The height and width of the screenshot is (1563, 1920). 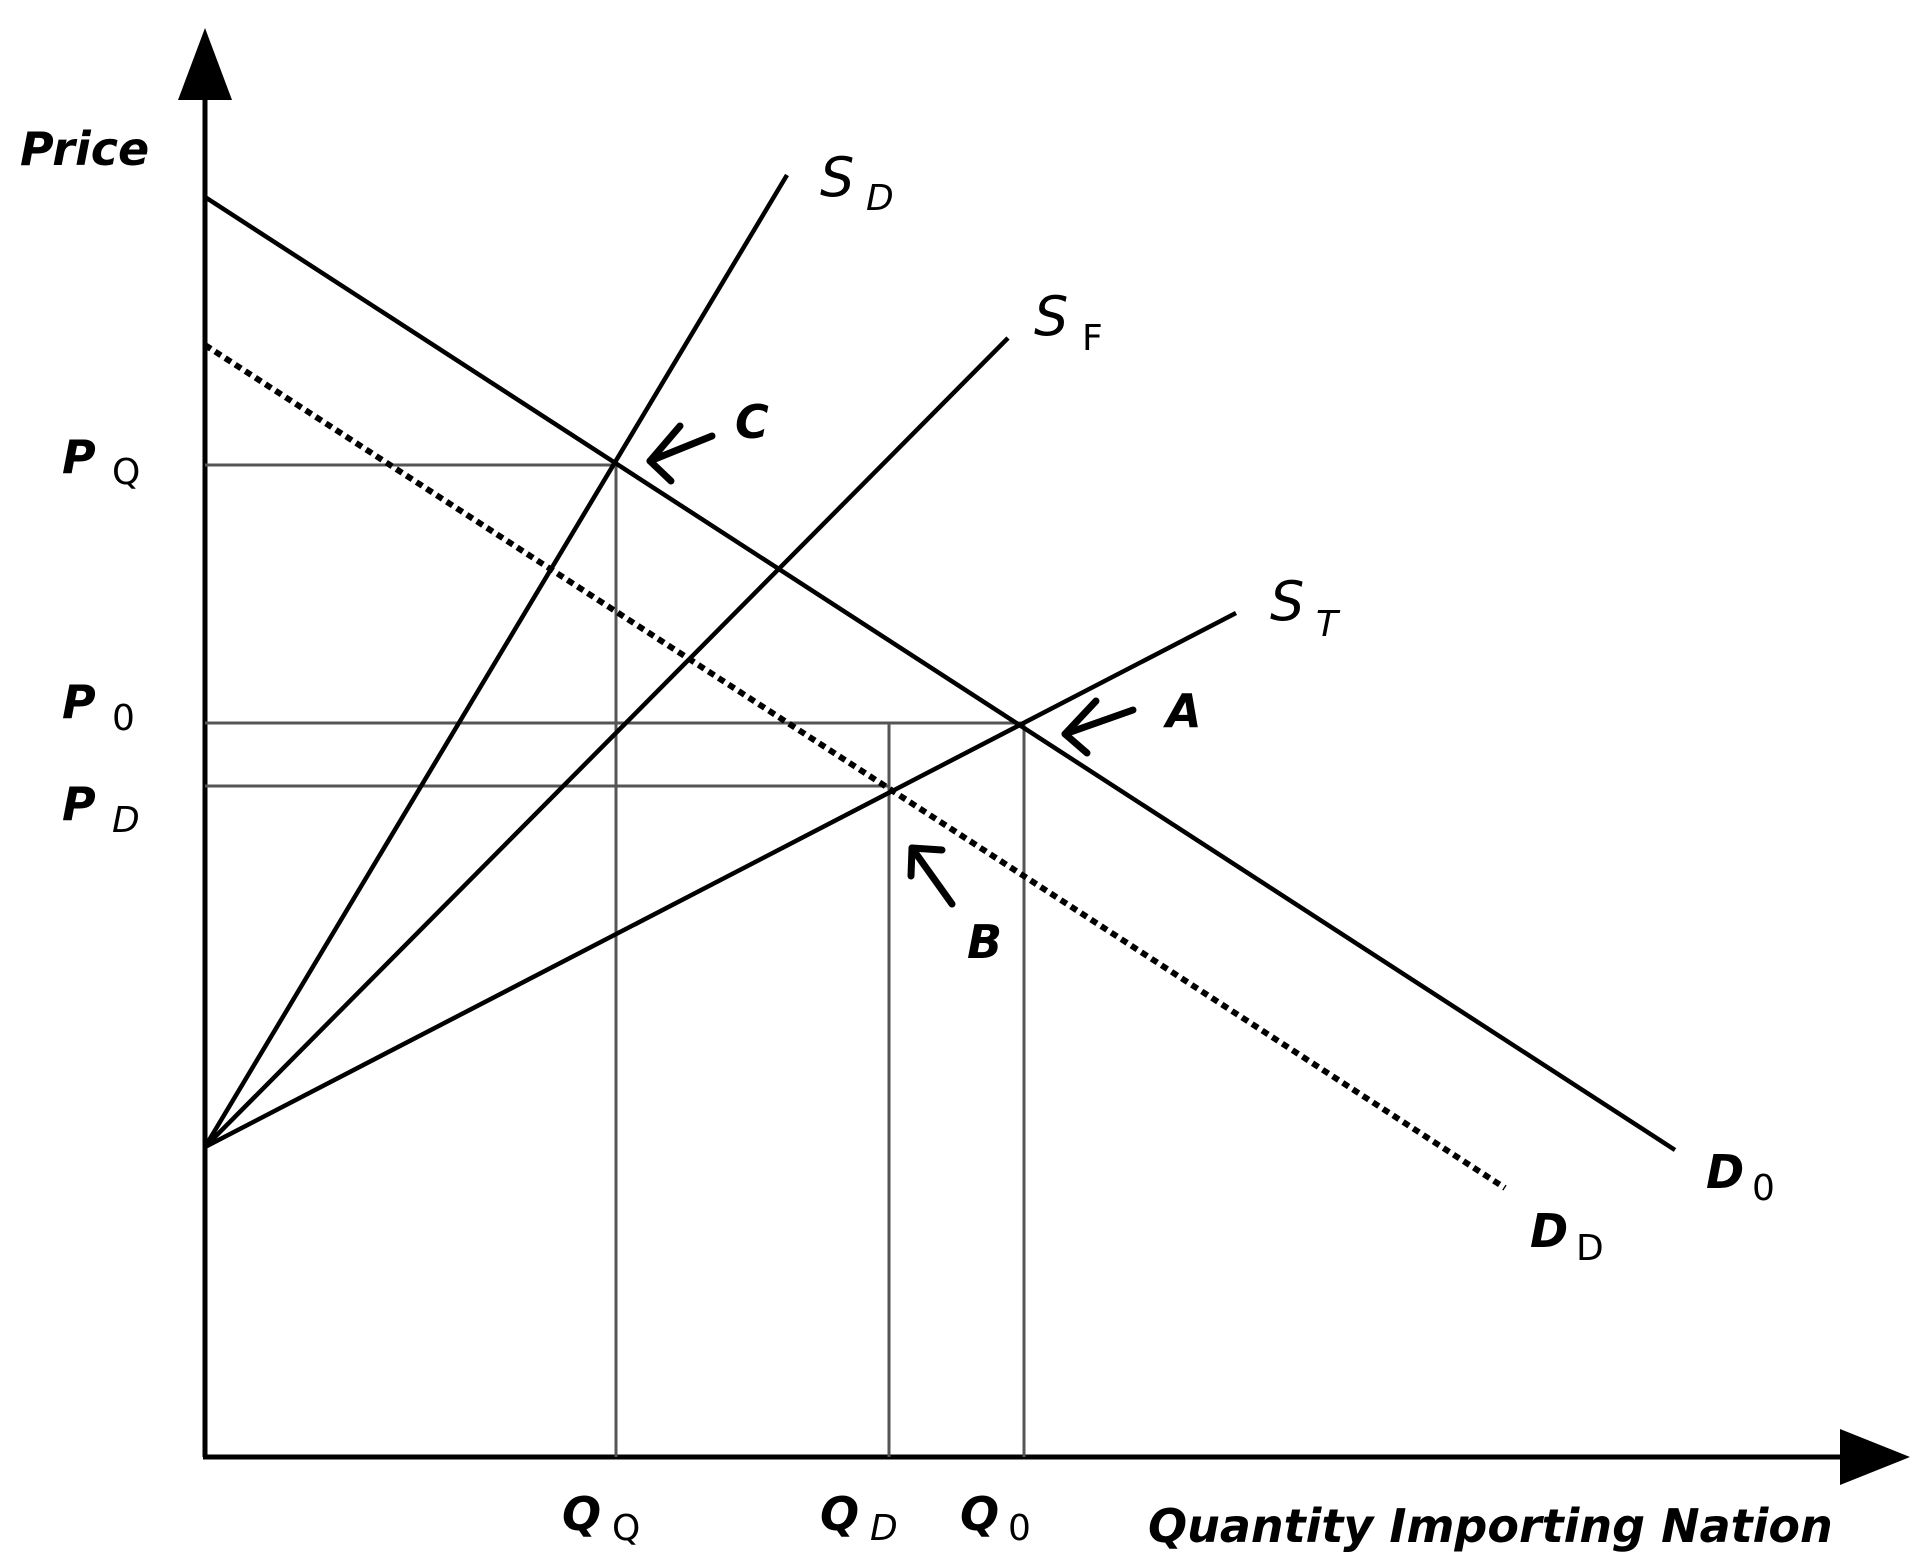 What do you see at coordinates (1051, 316) in the screenshot?
I see `label-sf-main: S` at bounding box center [1051, 316].